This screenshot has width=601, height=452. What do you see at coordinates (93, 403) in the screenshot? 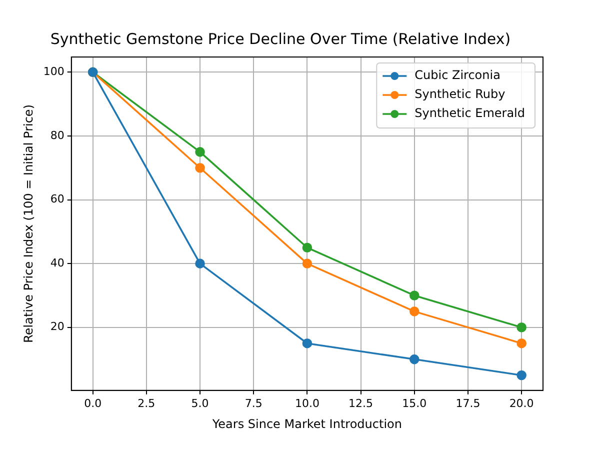
I see `x-tick-label: 0.0` at bounding box center [93, 403].